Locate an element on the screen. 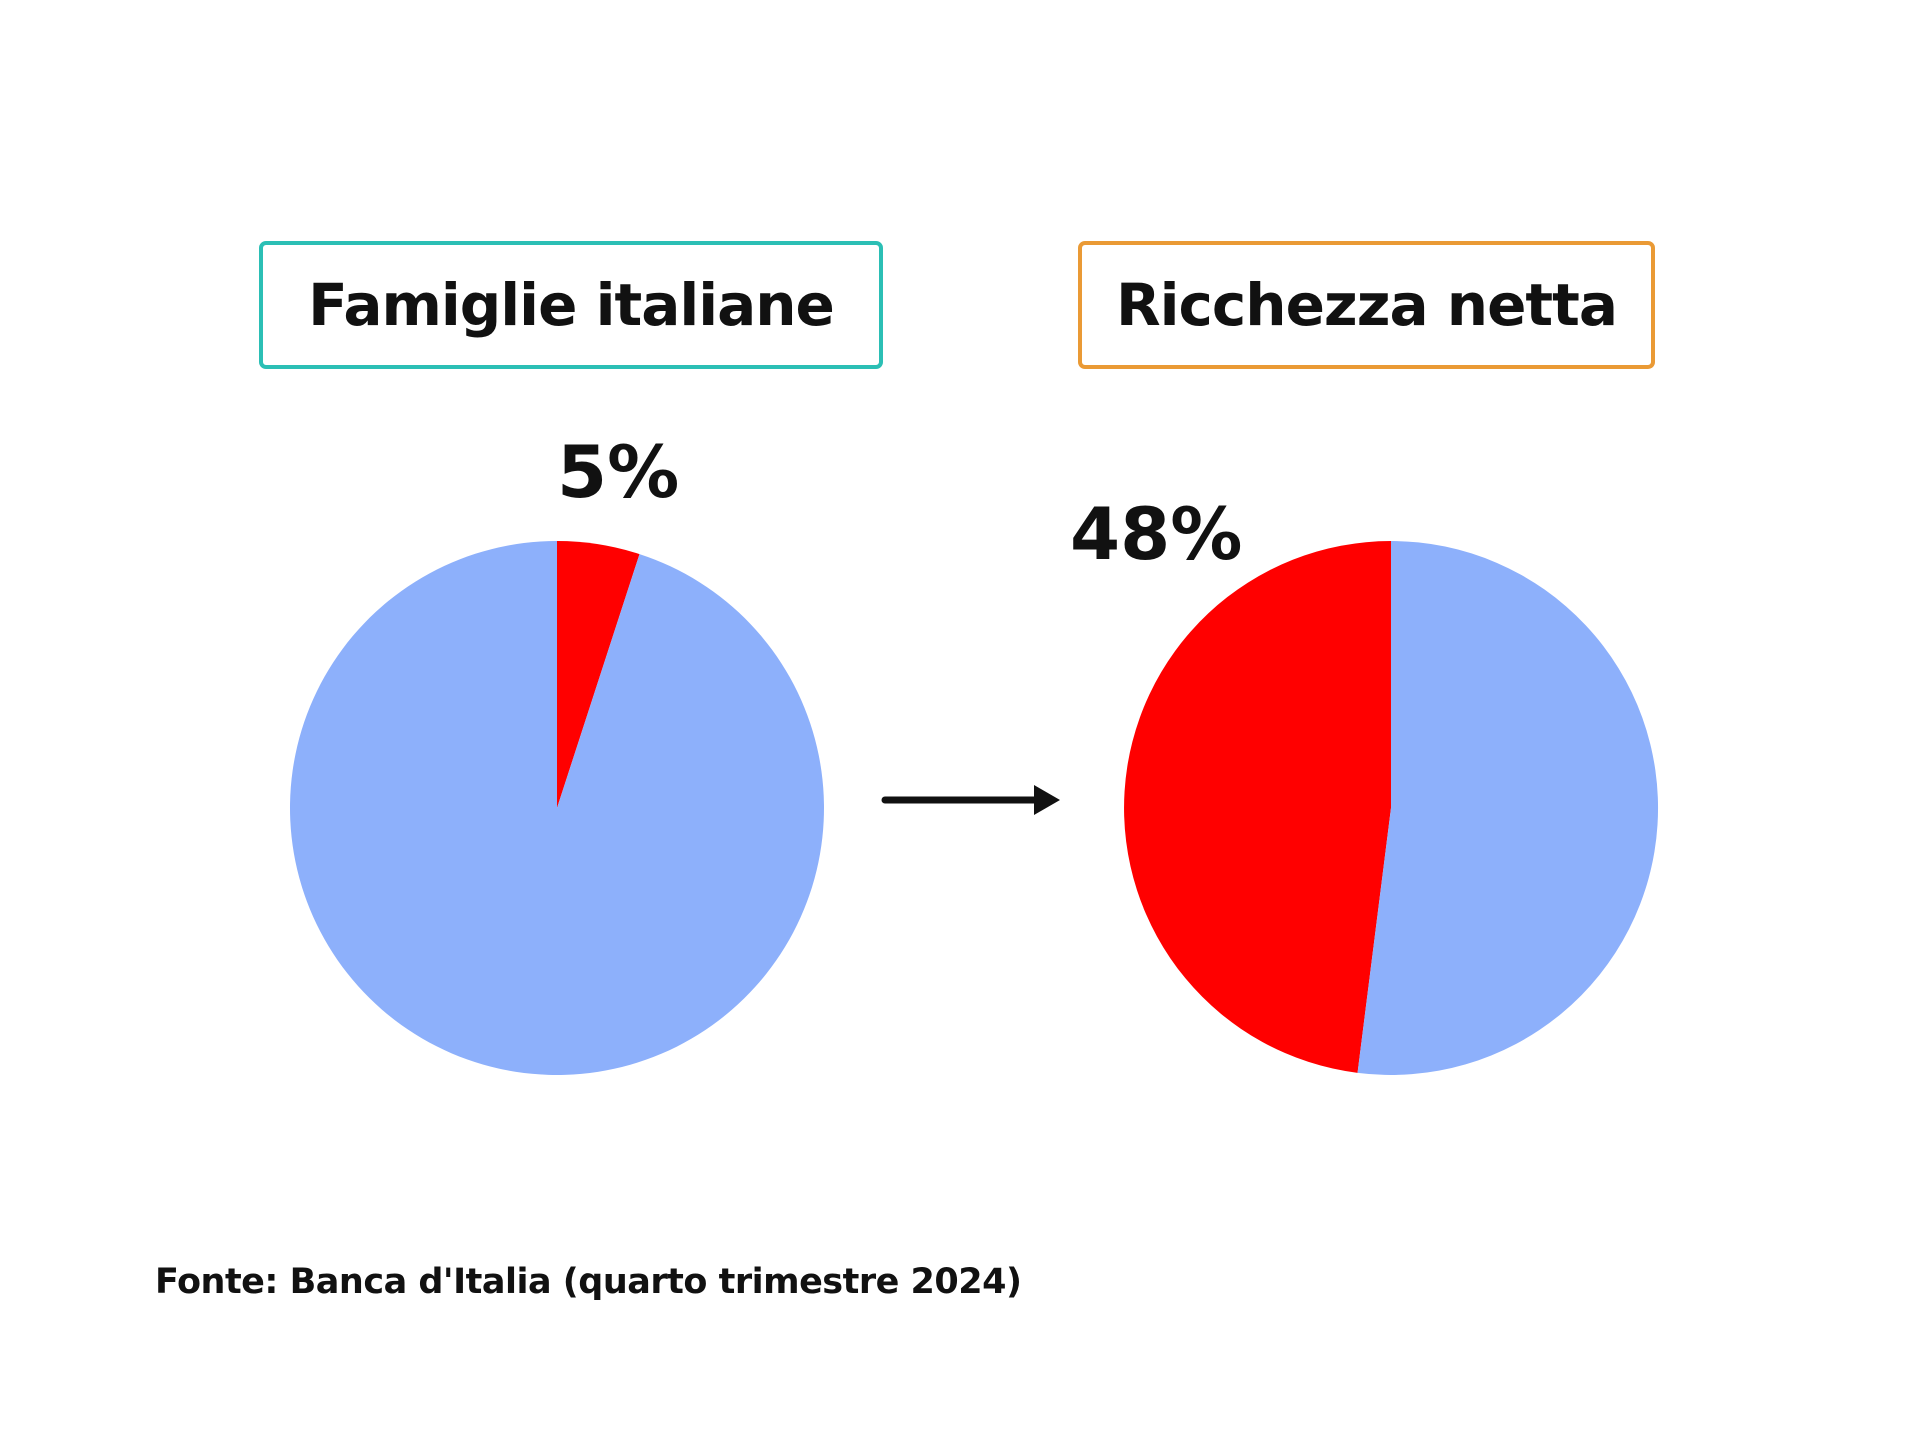  pie-label-right: 48% is located at coordinates (1156, 534).